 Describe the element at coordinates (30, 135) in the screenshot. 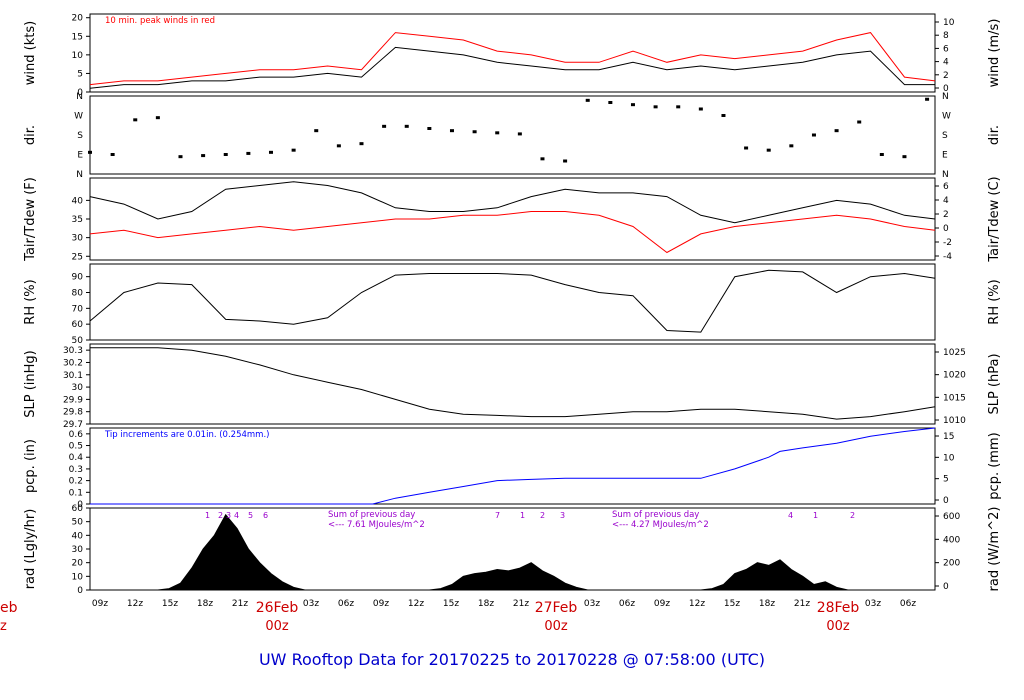

I see `ylabel-dir: dir.` at that location.